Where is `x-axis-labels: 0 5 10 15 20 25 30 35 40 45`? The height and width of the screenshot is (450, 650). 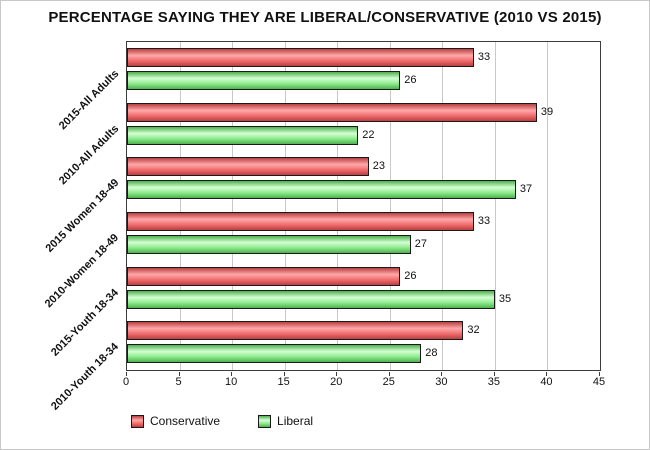
x-axis-labels: 0 5 10 15 20 25 30 35 40 45 is located at coordinates (363, 380).